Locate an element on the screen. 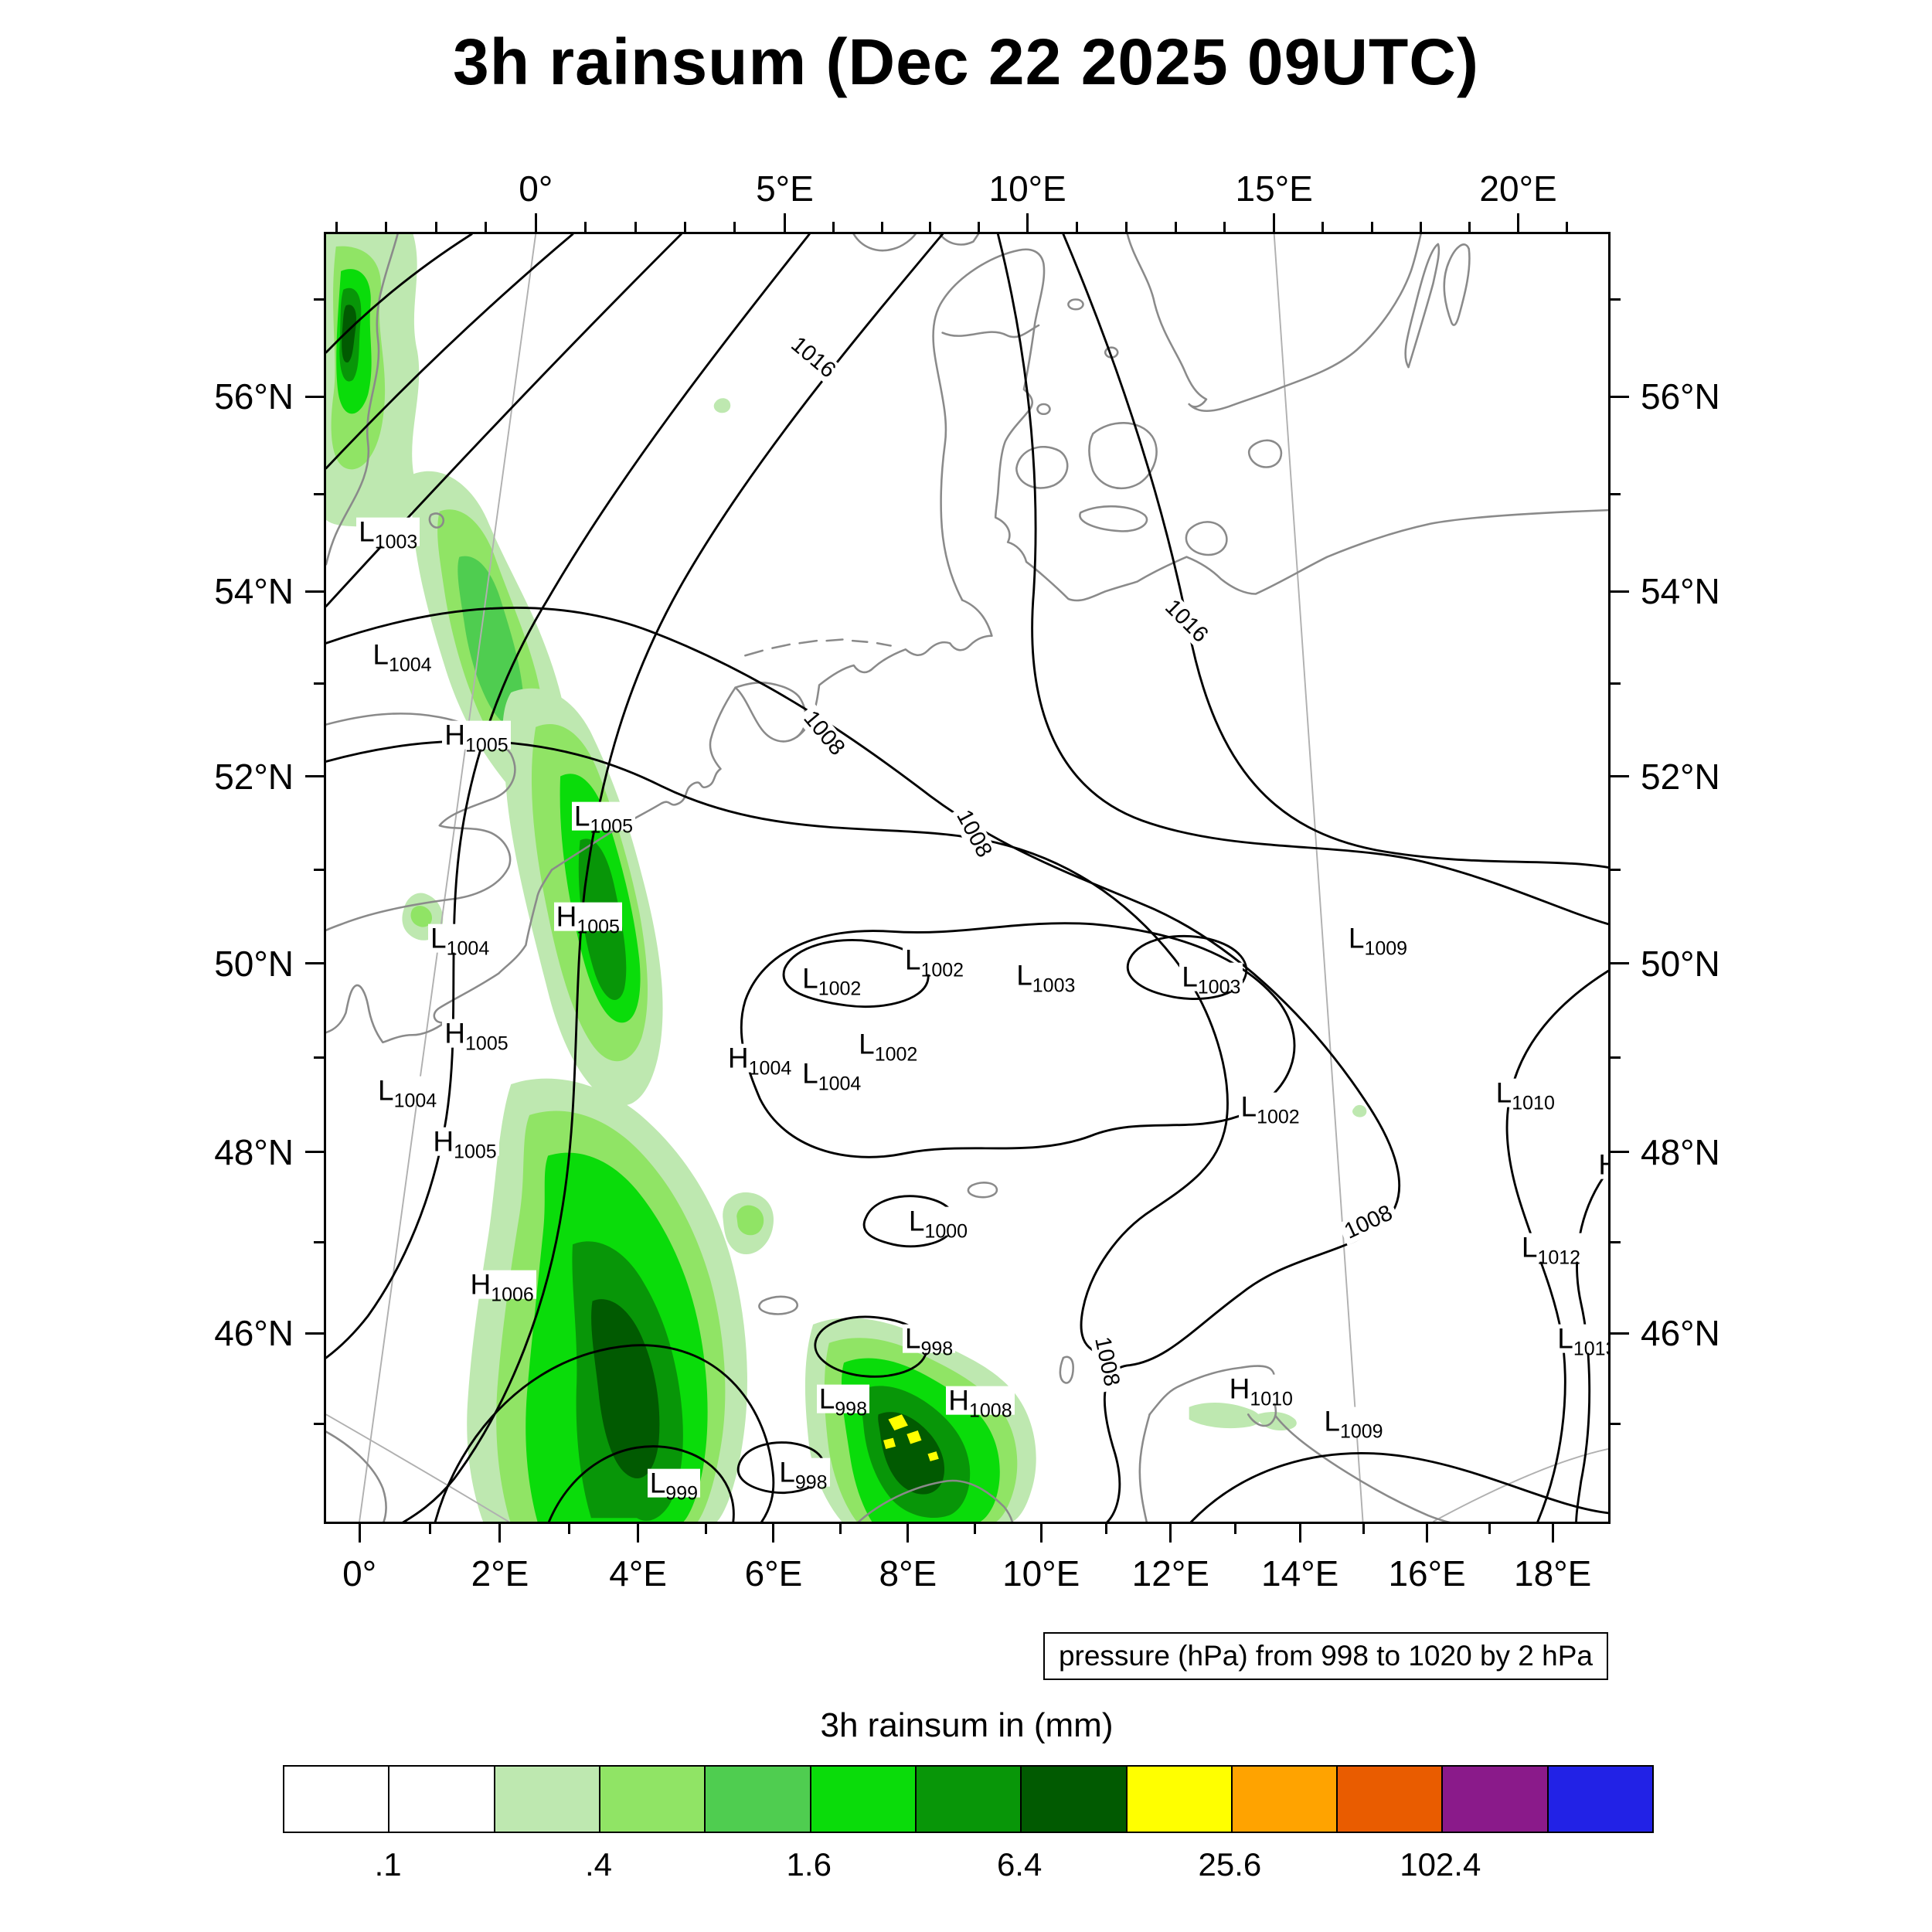 The height and width of the screenshot is (1932, 1932). coast-sweden is located at coordinates (1274, 323).